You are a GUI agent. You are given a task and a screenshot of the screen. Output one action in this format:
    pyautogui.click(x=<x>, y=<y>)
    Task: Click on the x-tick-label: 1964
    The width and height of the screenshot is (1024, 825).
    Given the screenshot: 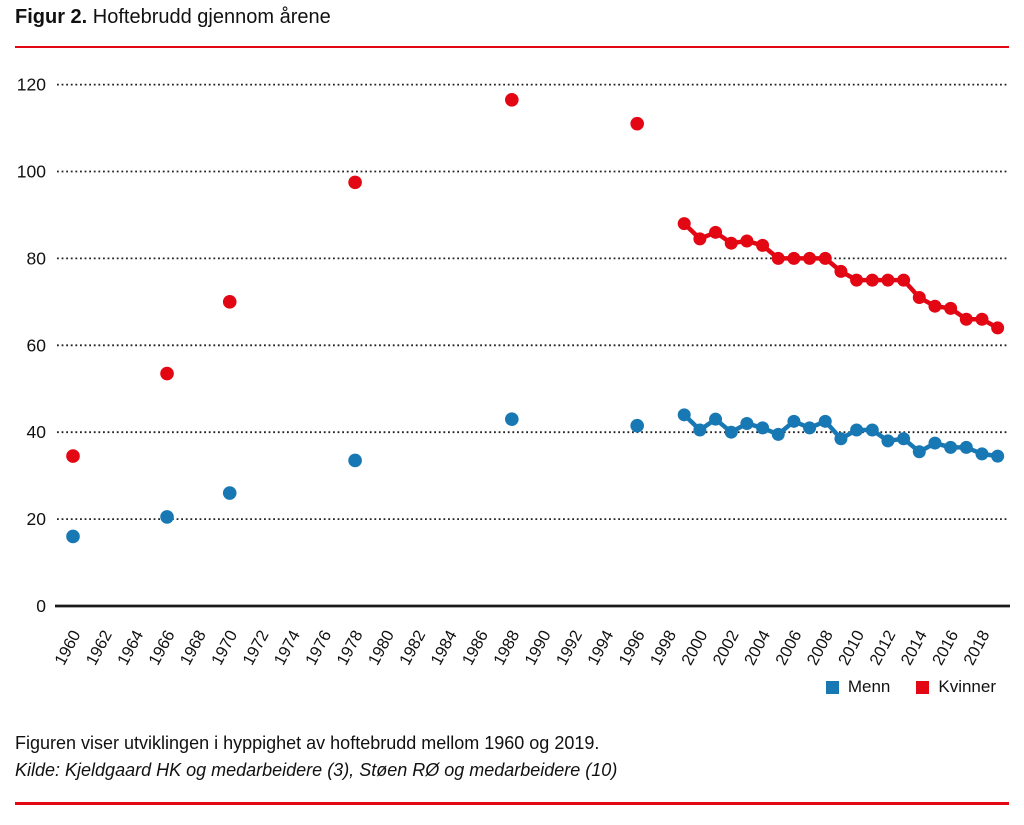 What is the action you would take?
    pyautogui.click(x=130, y=647)
    